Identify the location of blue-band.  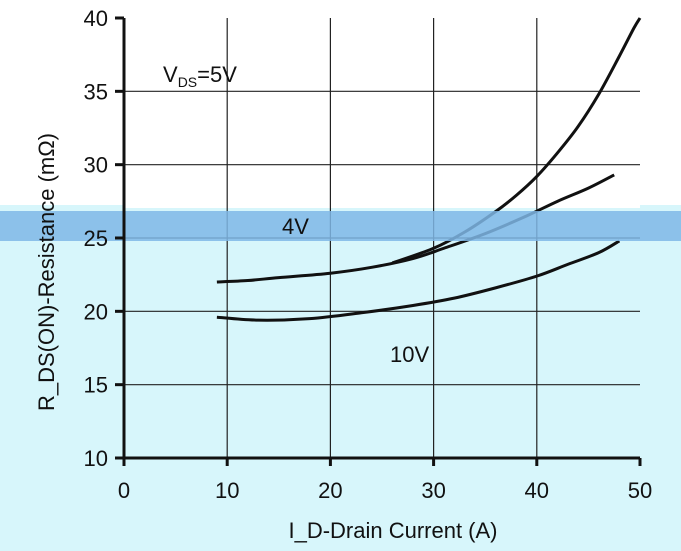
(340, 226).